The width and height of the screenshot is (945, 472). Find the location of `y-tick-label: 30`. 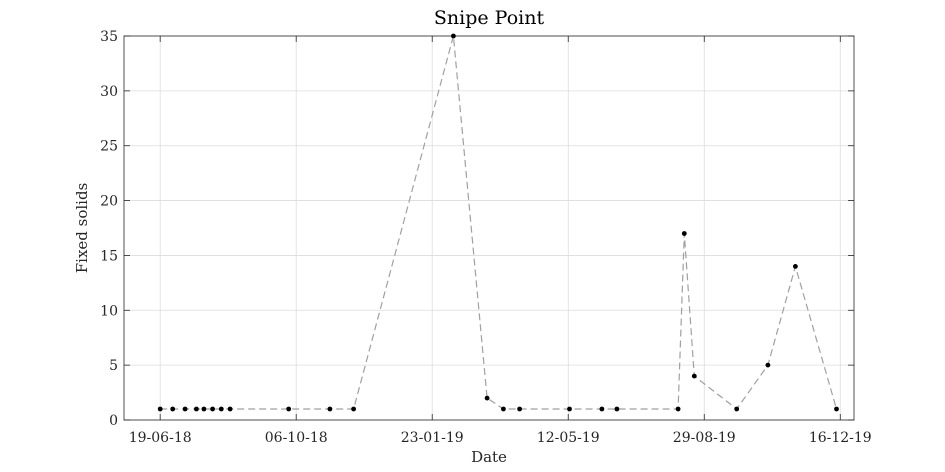

y-tick-label: 30 is located at coordinates (109, 92).